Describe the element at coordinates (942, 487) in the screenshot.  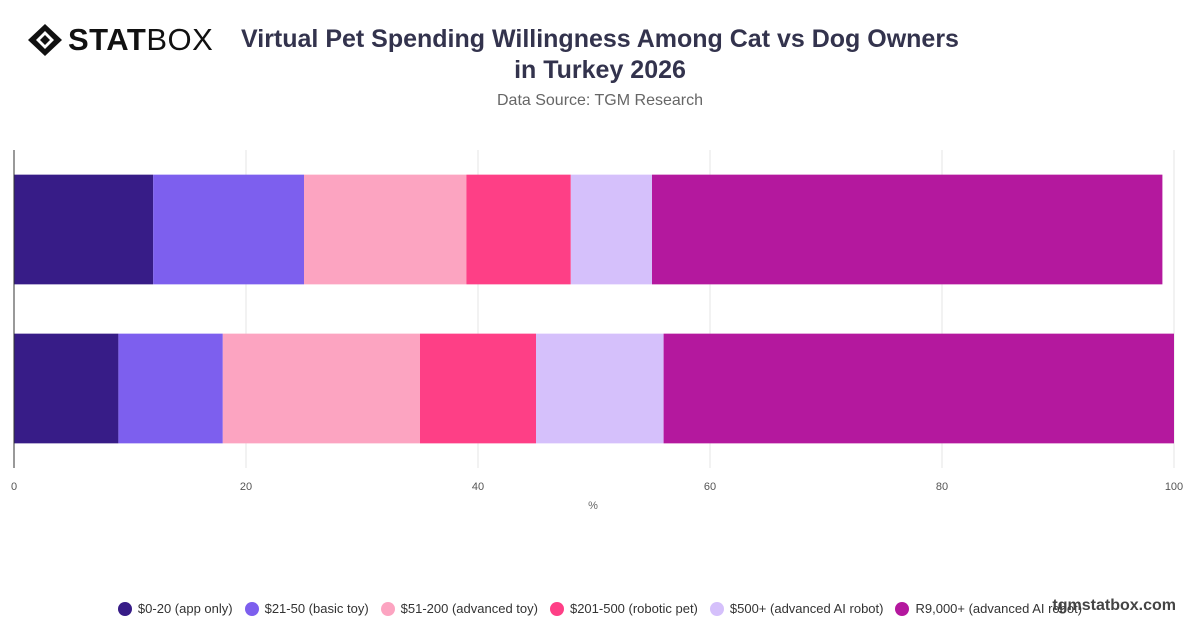
I see `x-tick-label: 80` at that location.